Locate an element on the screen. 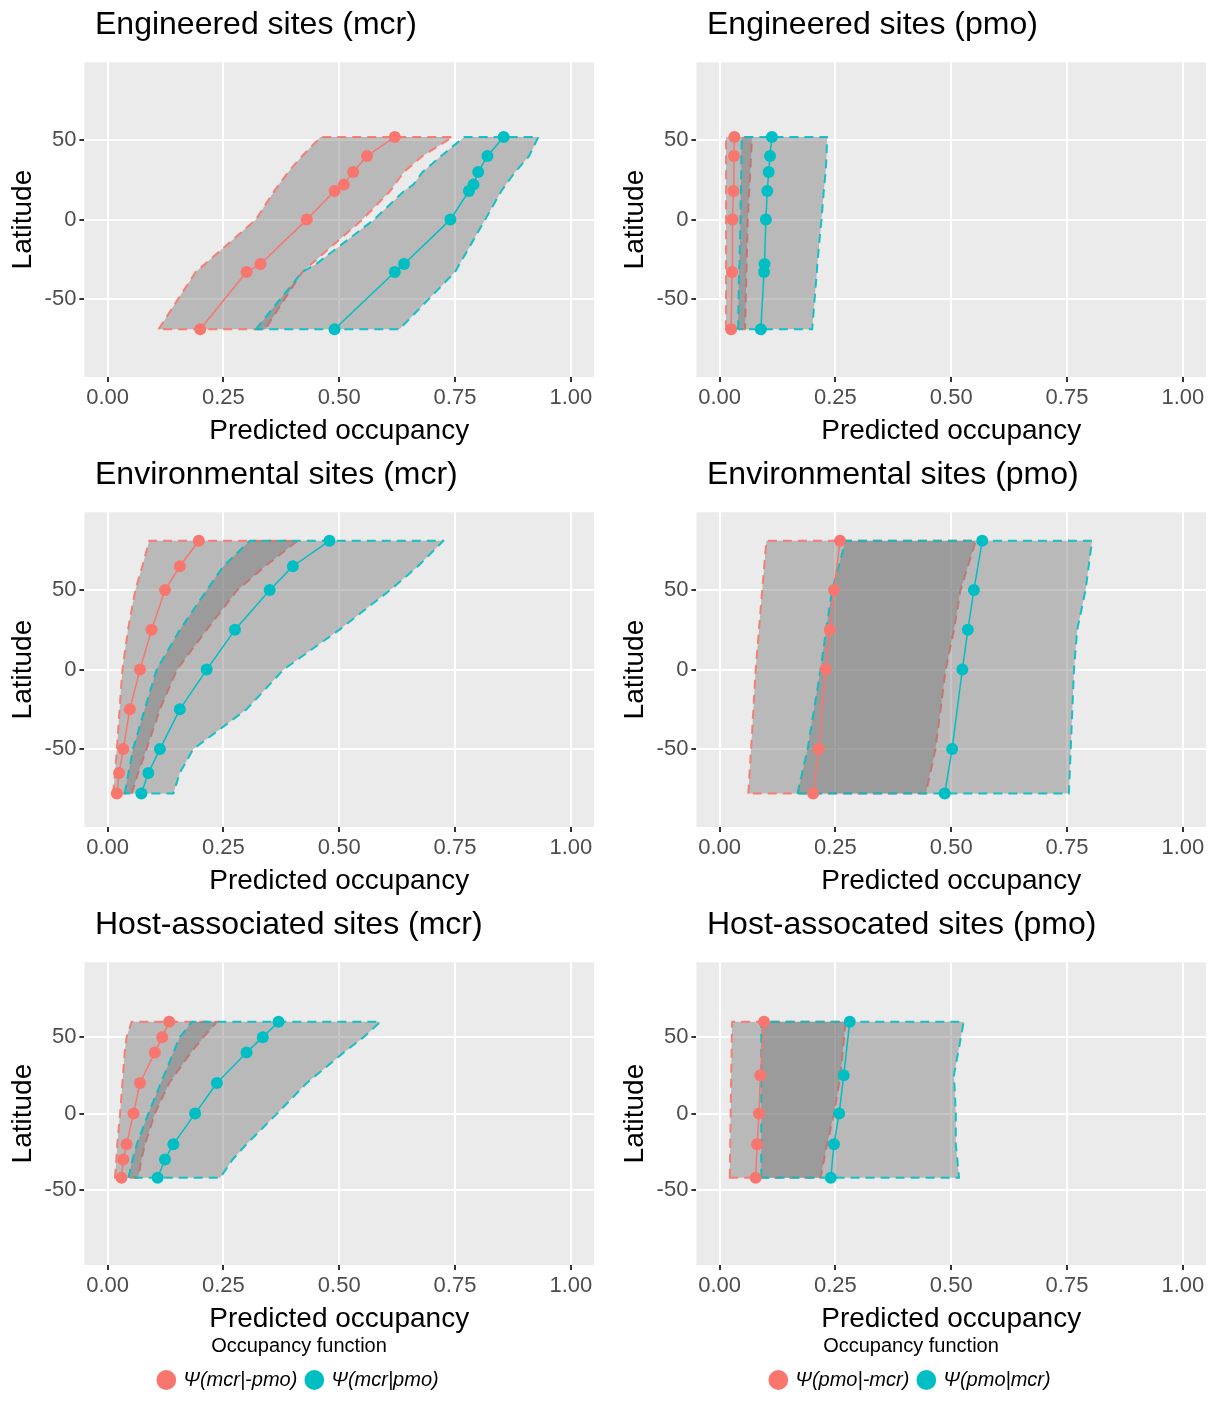  legend-label: Ψ(mcr|-pmo) is located at coordinates (240, 1378).